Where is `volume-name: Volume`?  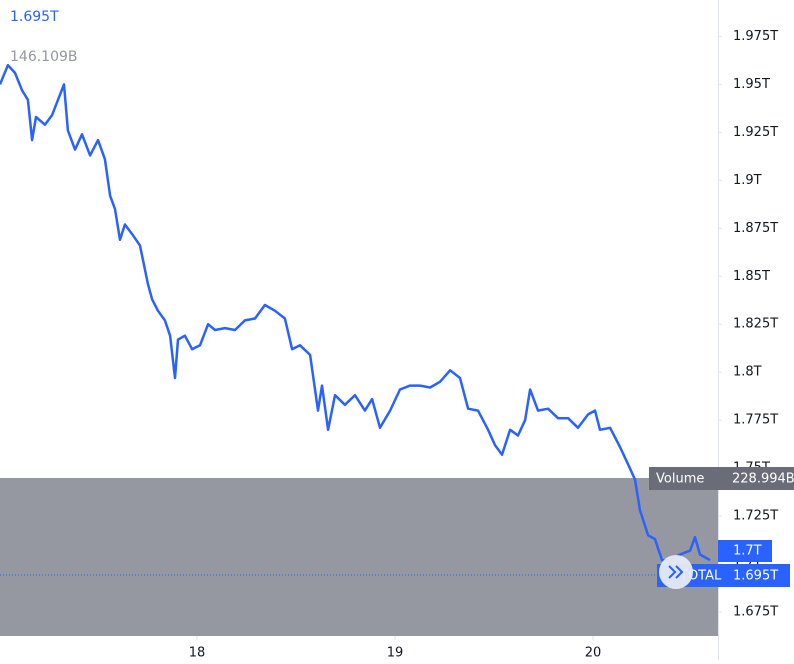
volume-name: Volume is located at coordinates (680, 479).